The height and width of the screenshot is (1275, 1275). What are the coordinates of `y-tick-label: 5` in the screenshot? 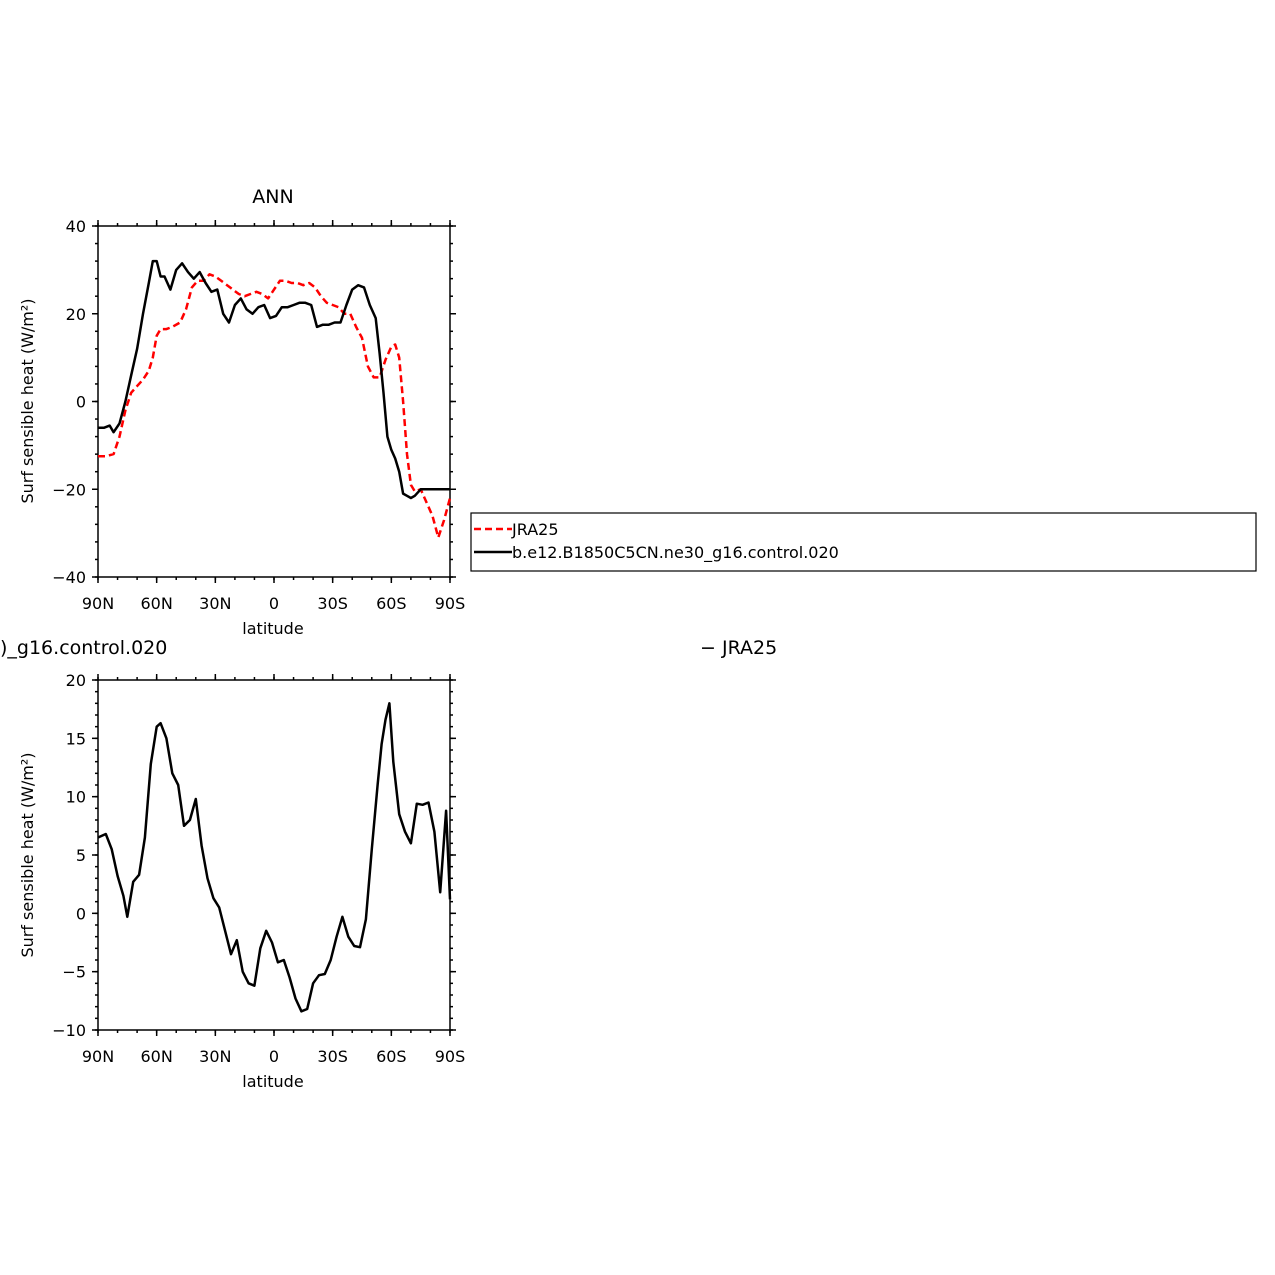 It's located at (81, 855).